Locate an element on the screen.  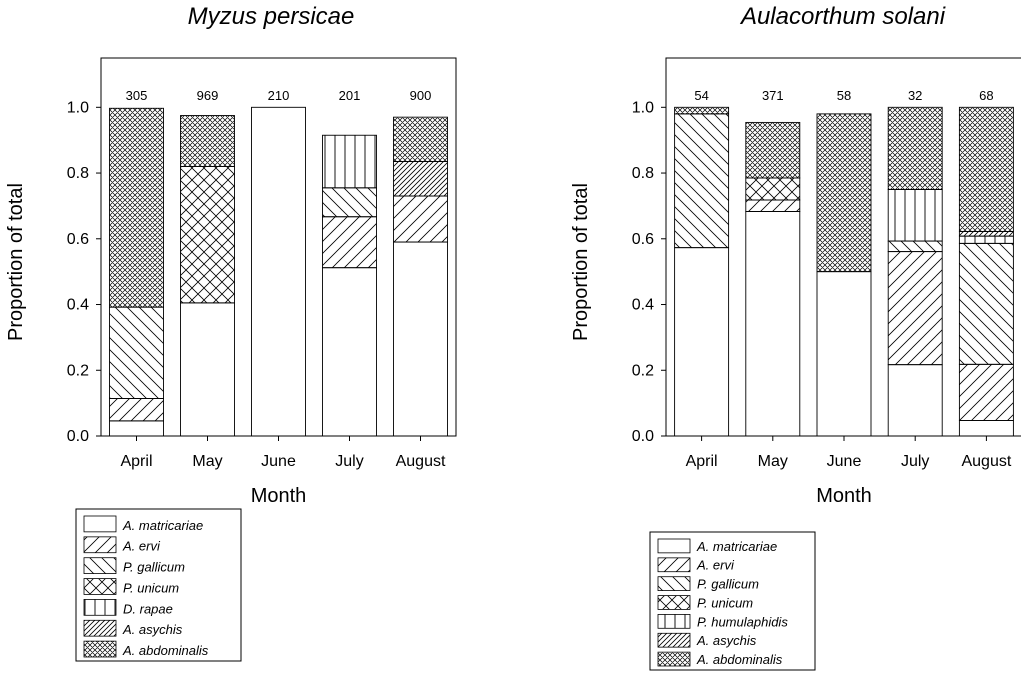
bar-total-label: 58 is located at coordinates (844, 95).